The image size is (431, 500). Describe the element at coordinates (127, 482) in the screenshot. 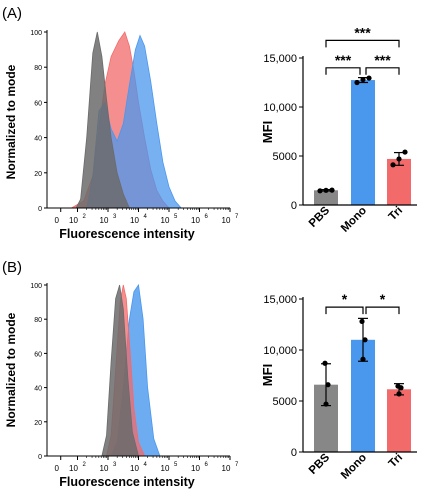

I see `histogram-b-xlabel: Fluorescence intensity` at that location.